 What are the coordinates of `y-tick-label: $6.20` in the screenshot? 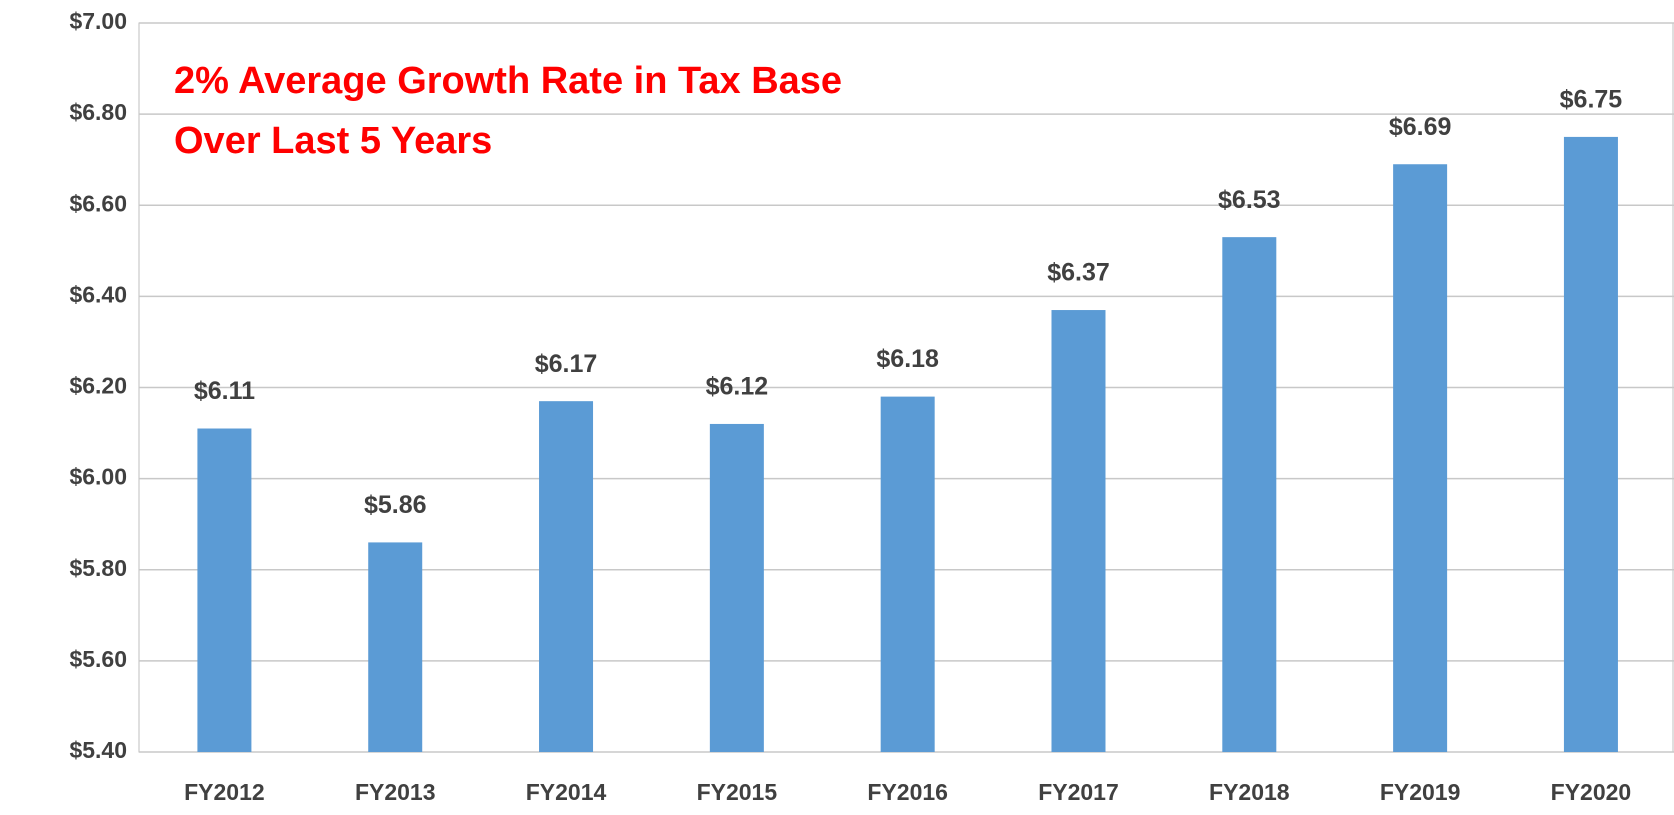 It's located at (98, 386).